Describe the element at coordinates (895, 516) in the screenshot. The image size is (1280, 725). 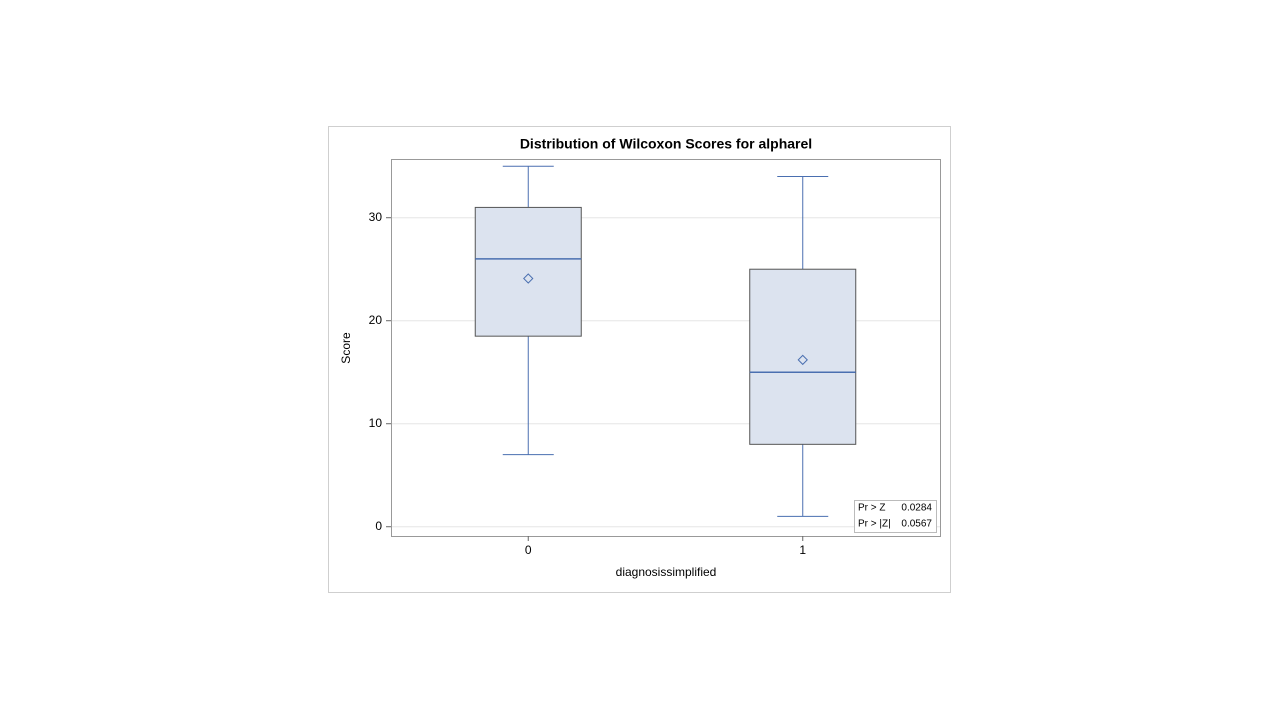
I see `stats-inset` at that location.